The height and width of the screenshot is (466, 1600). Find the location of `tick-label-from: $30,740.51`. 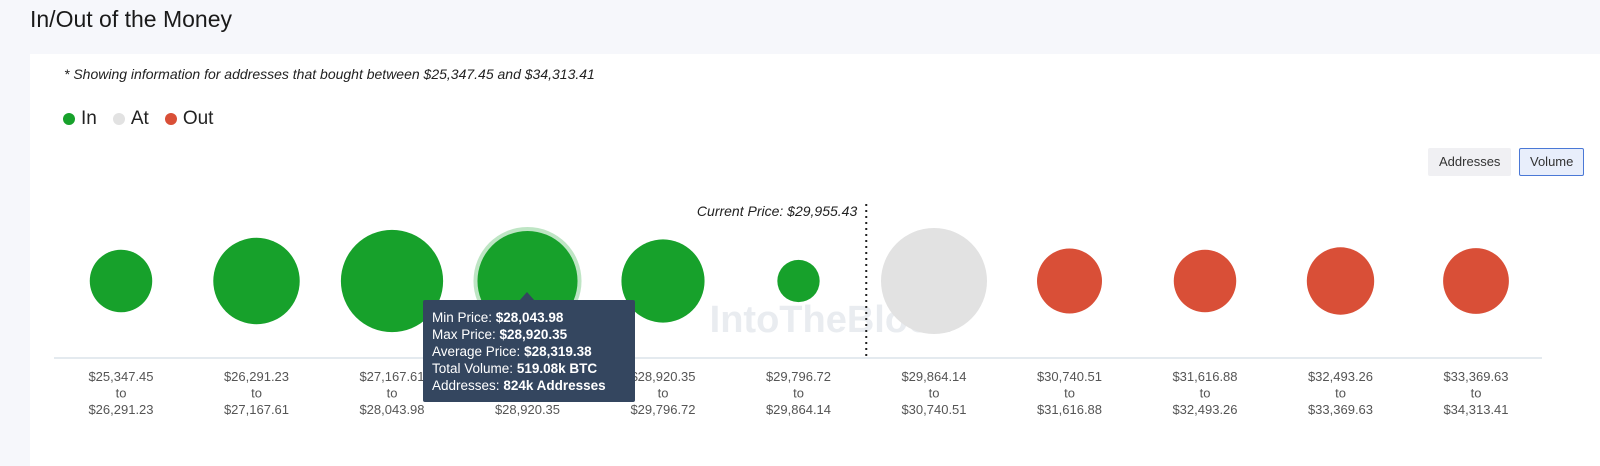

tick-label-from: $30,740.51 is located at coordinates (1069, 376).